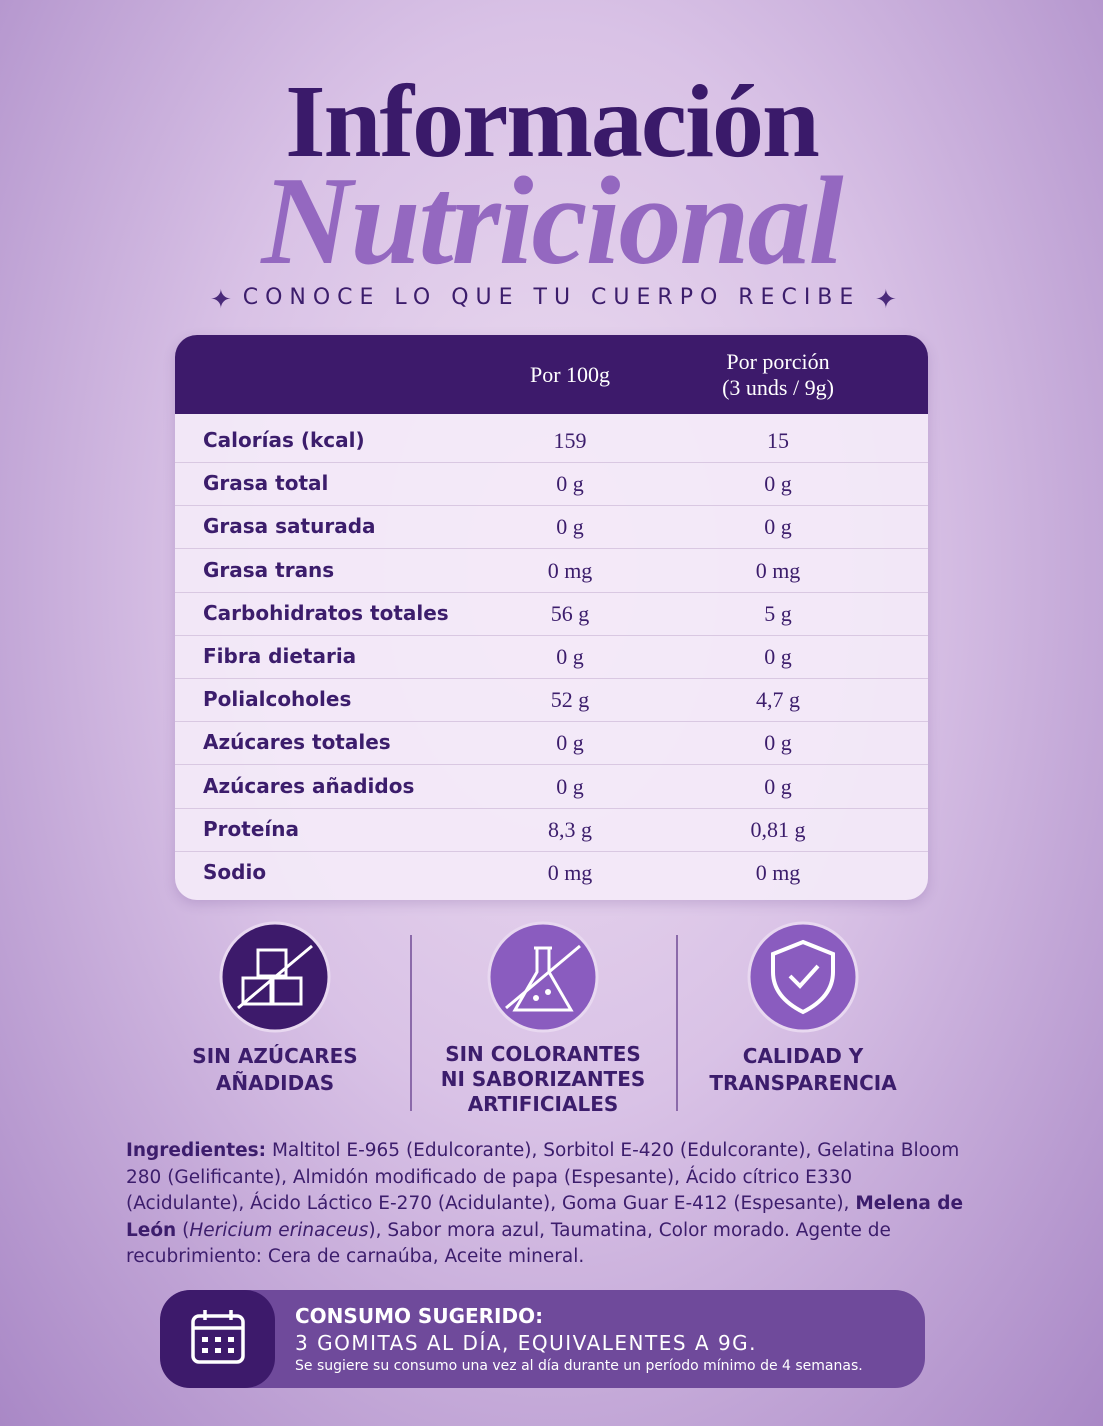 Image resolution: width=1103 pixels, height=1426 pixels. What do you see at coordinates (284, 440) in the screenshot?
I see `nutrient-label: Calorías (kcal)` at bounding box center [284, 440].